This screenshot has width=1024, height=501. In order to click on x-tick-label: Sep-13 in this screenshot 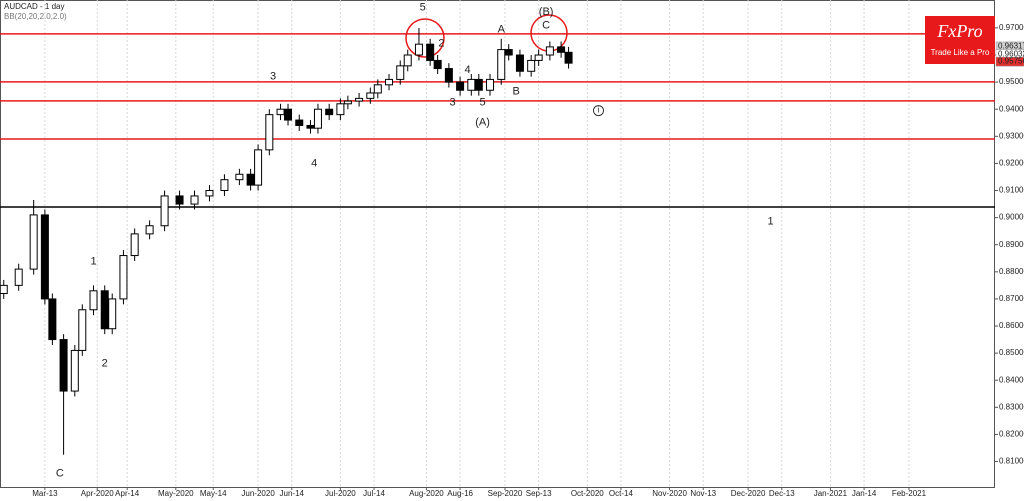, I will do `click(539, 493)`.